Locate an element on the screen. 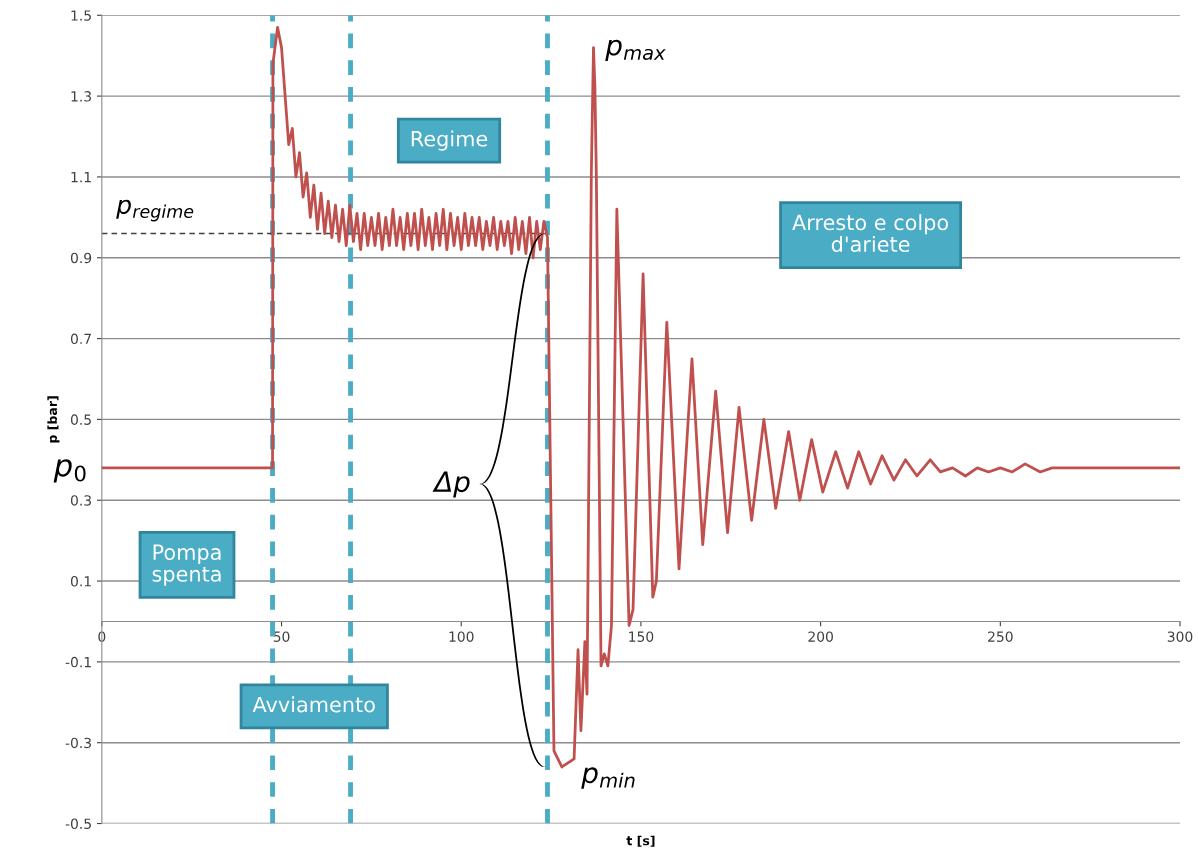 This screenshot has height=849, width=1198. x-tick-label: 300 is located at coordinates (1180, 636).